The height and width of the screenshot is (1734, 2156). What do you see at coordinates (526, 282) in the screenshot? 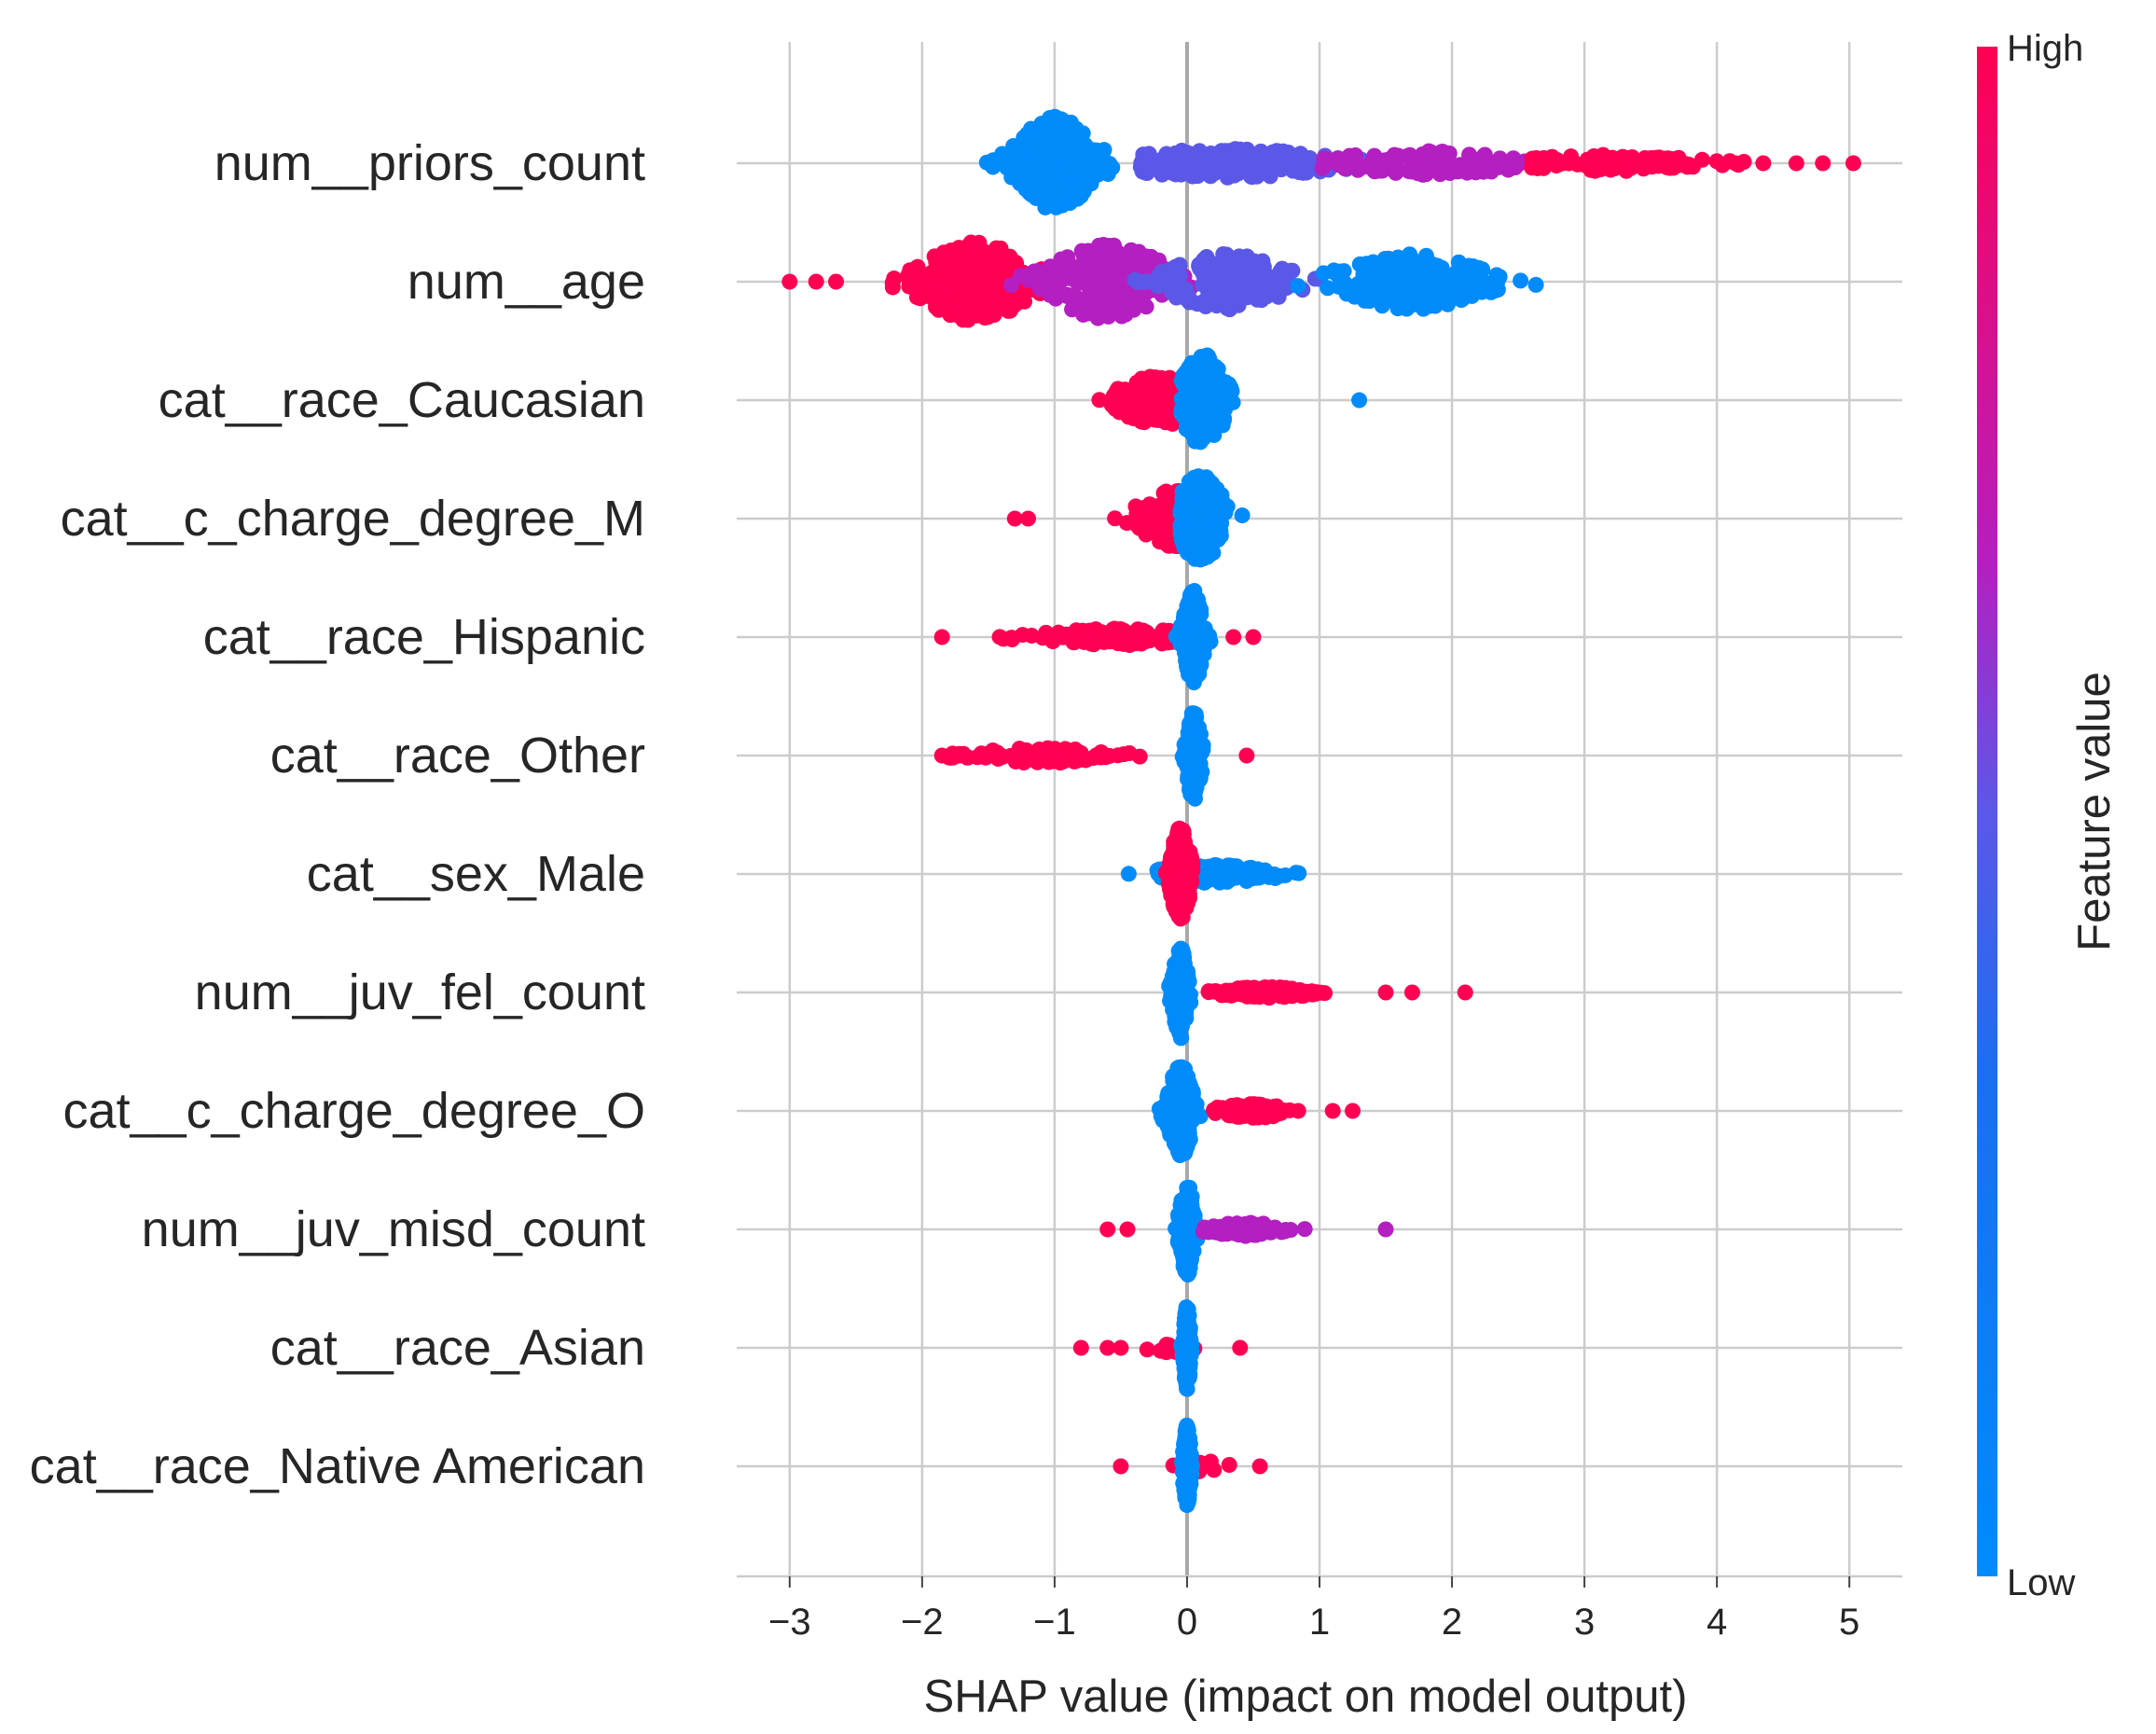
I see `feature-label: num__age` at bounding box center [526, 282].